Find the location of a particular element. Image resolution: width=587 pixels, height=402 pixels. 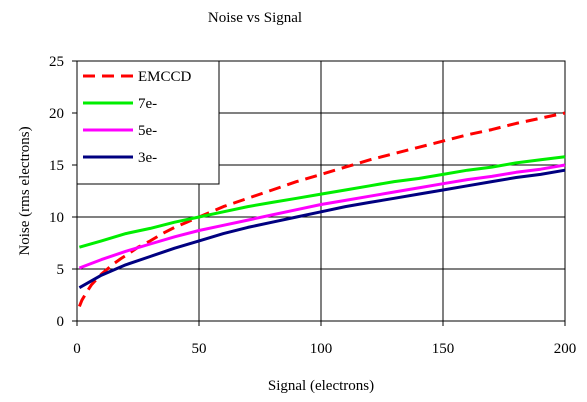

x-tick-label-0: 0 is located at coordinates (77, 349).